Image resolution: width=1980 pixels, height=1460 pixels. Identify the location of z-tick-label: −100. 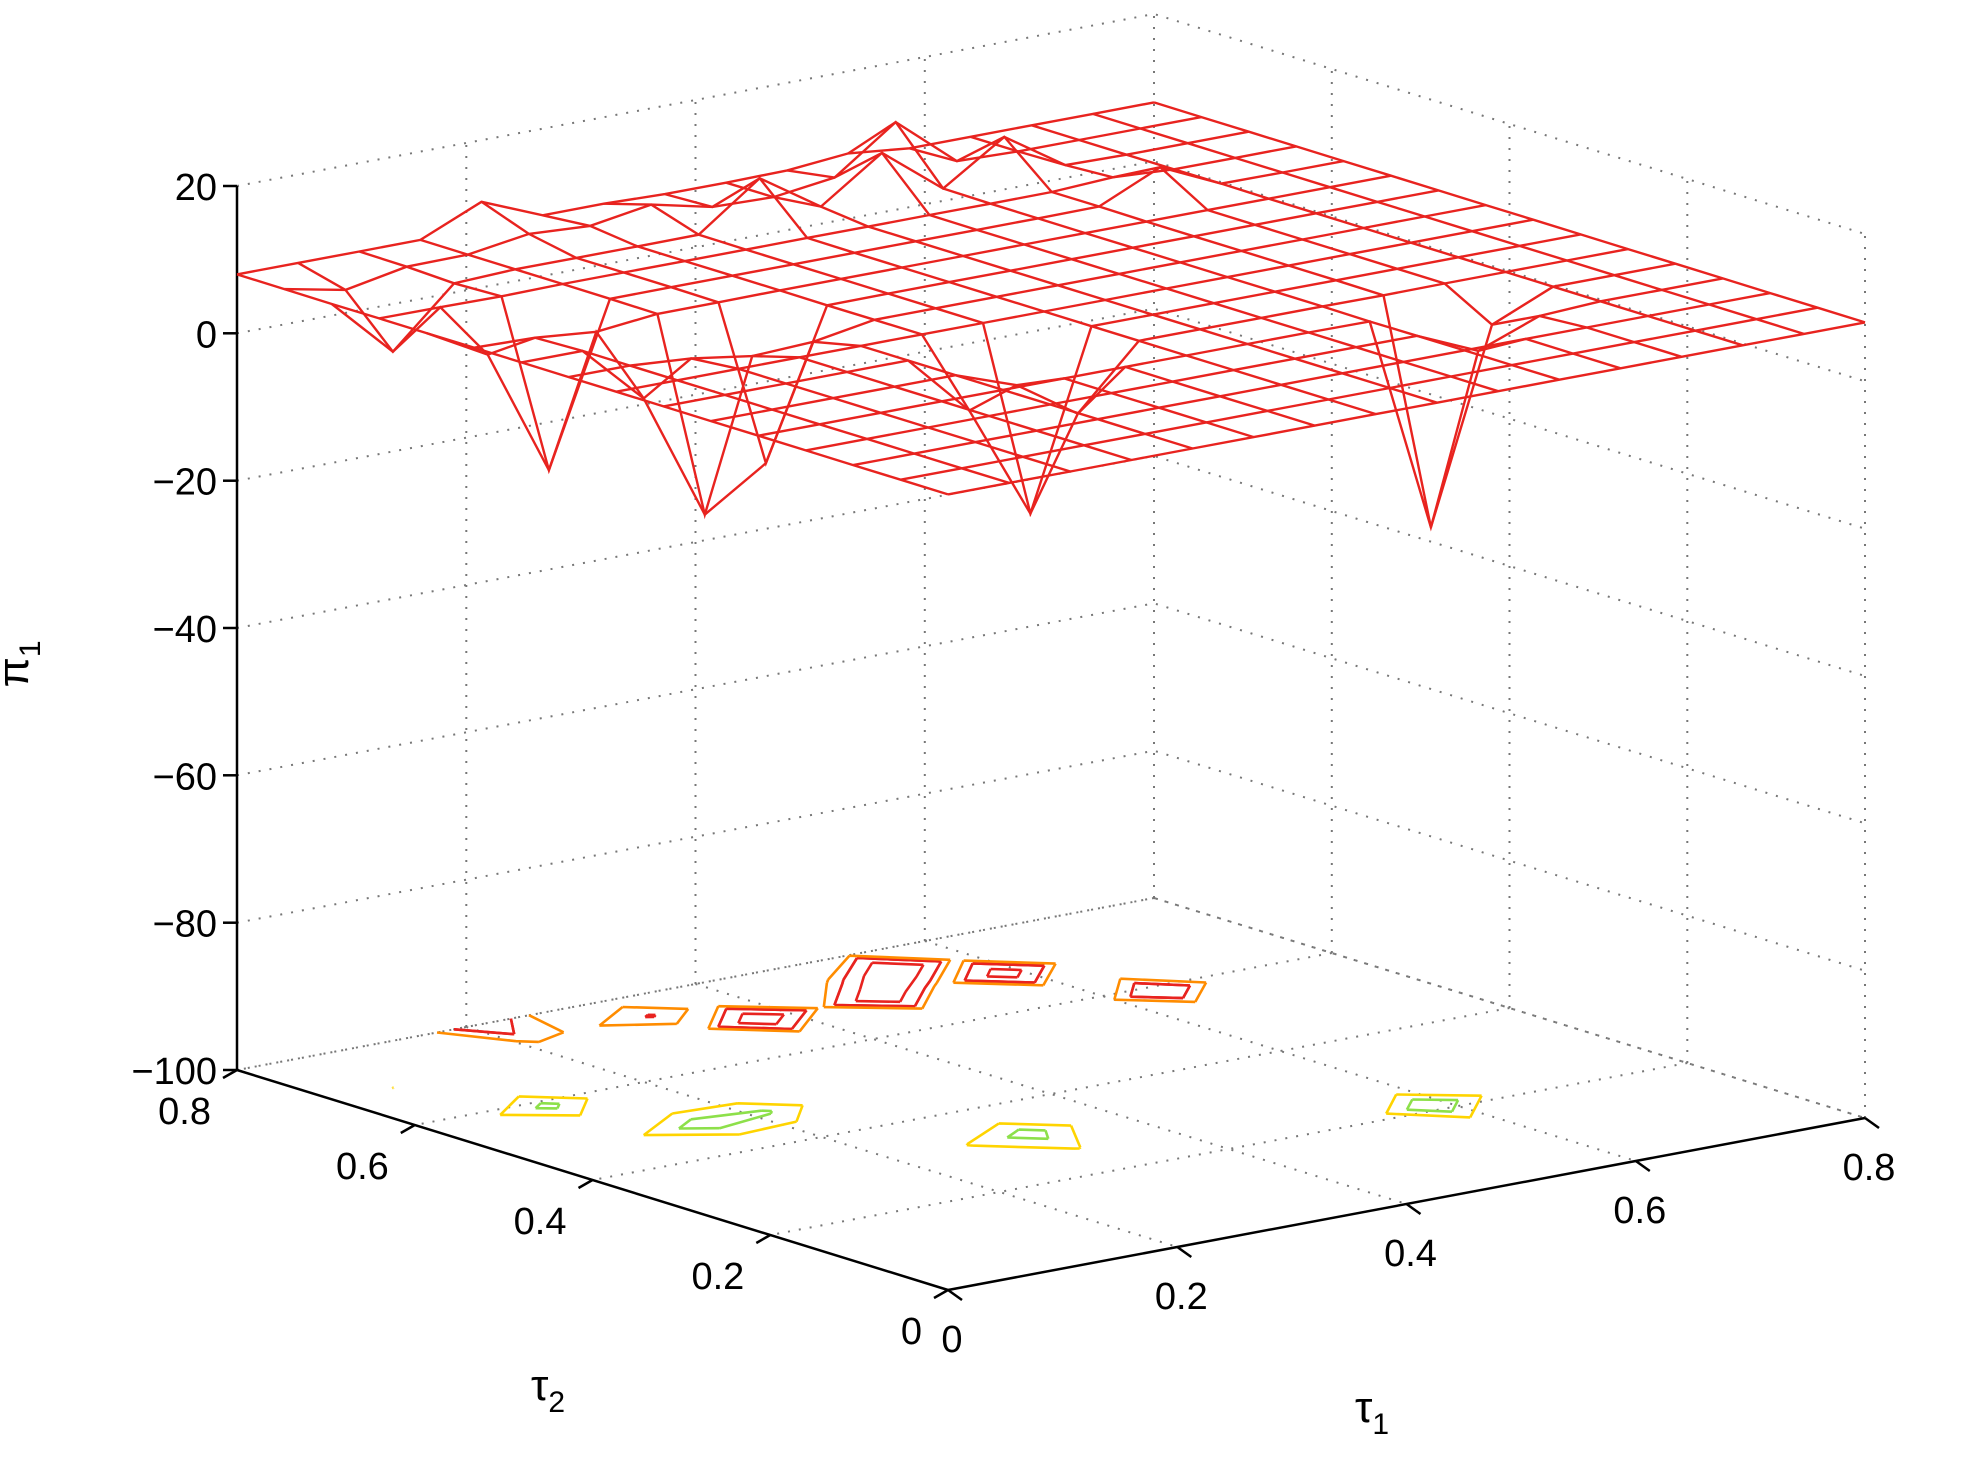
(174, 1072).